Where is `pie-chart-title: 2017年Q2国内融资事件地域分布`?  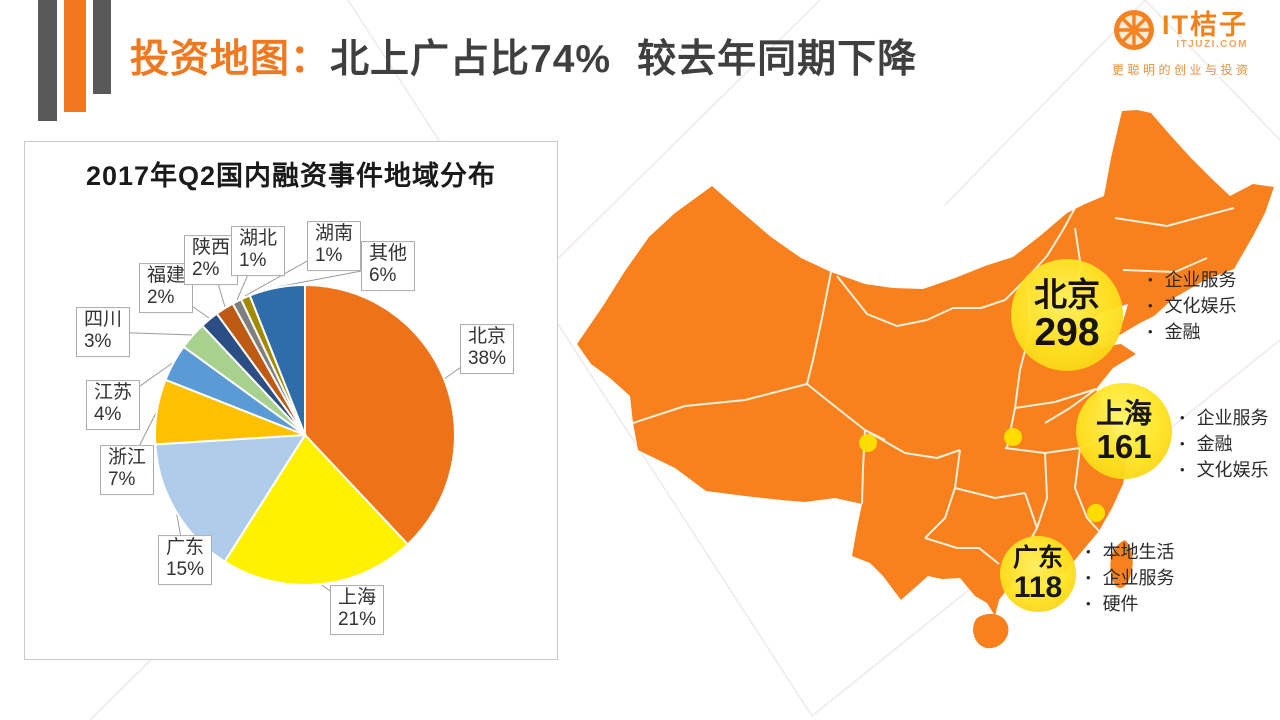
pie-chart-title: 2017年Q2国内融资事件地域分布 is located at coordinates (291, 176).